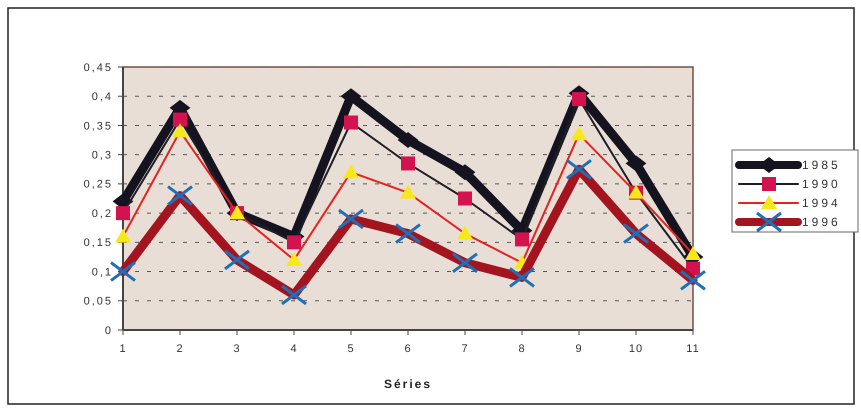  I want to click on x-tick-label: 6, so click(408, 349).